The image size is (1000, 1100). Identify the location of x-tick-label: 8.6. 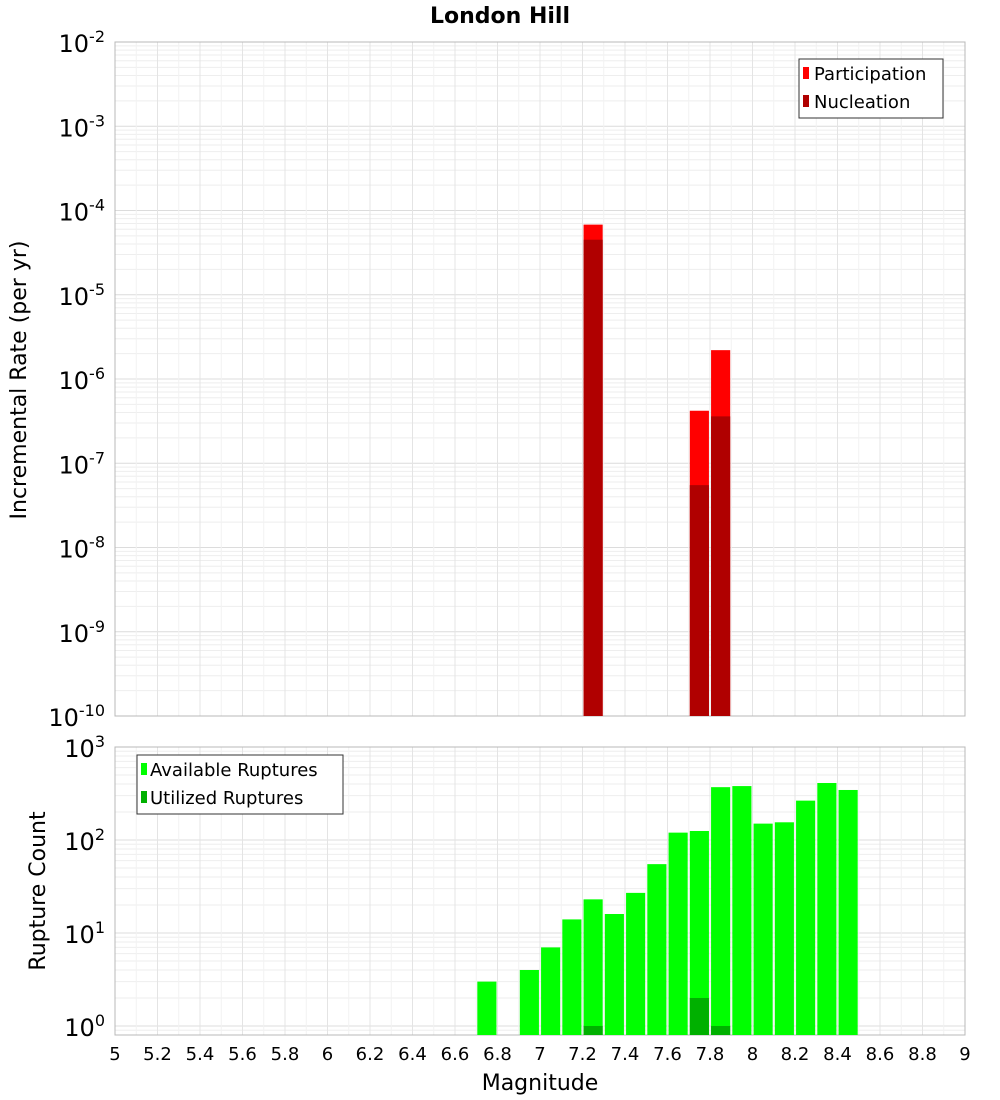
(880, 1054).